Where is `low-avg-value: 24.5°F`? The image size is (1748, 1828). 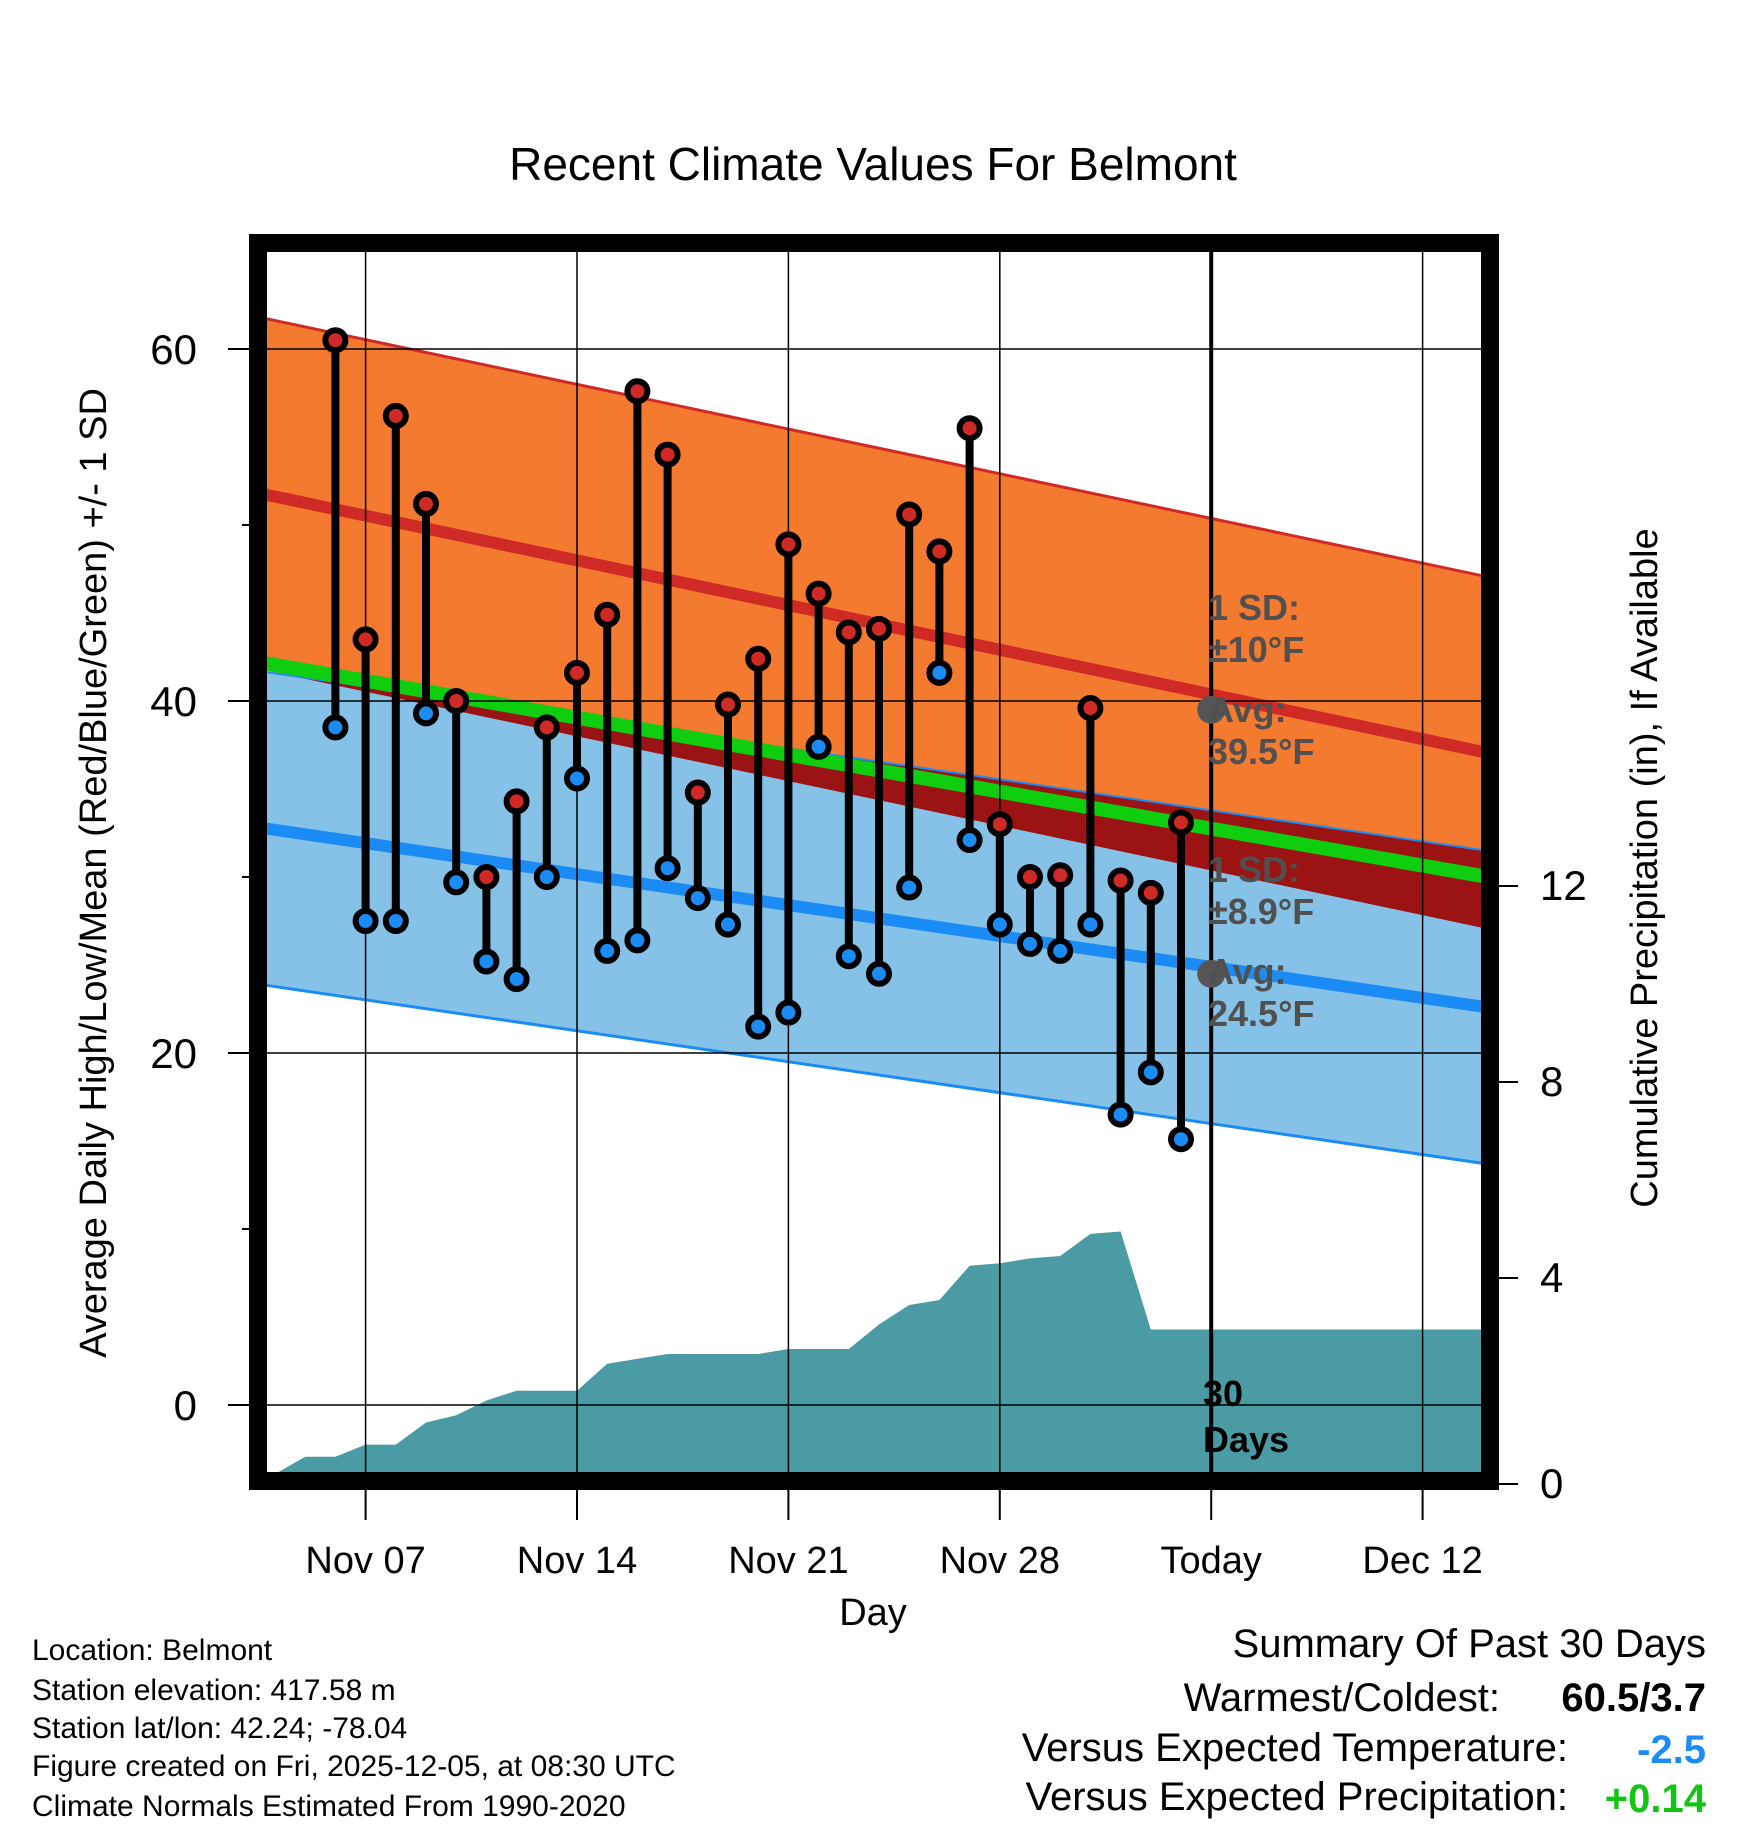 low-avg-value: 24.5°F is located at coordinates (1261, 1013).